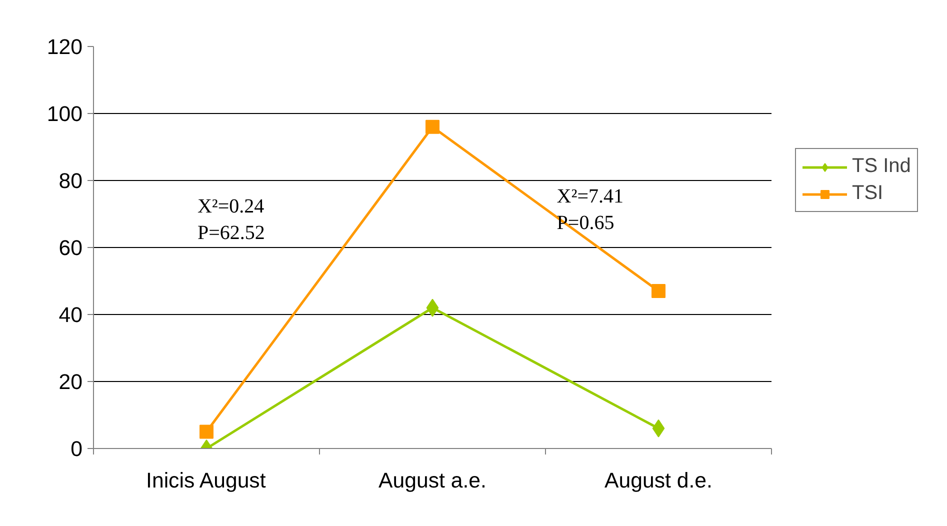 This screenshot has height=526, width=947. Describe the element at coordinates (70, 181) in the screenshot. I see `y-tick-label: 80` at that location.